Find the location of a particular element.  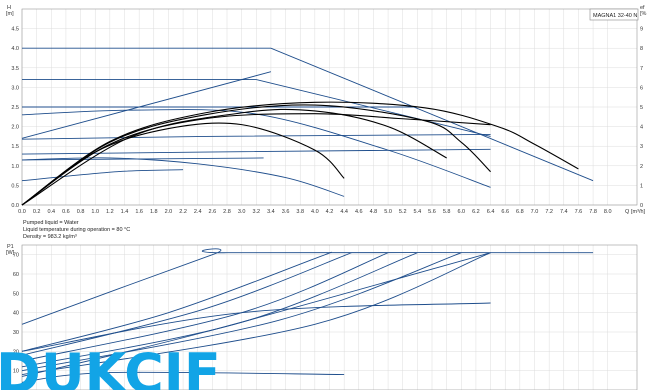

head-tick-label: 1.5 is located at coordinates (15, 147).